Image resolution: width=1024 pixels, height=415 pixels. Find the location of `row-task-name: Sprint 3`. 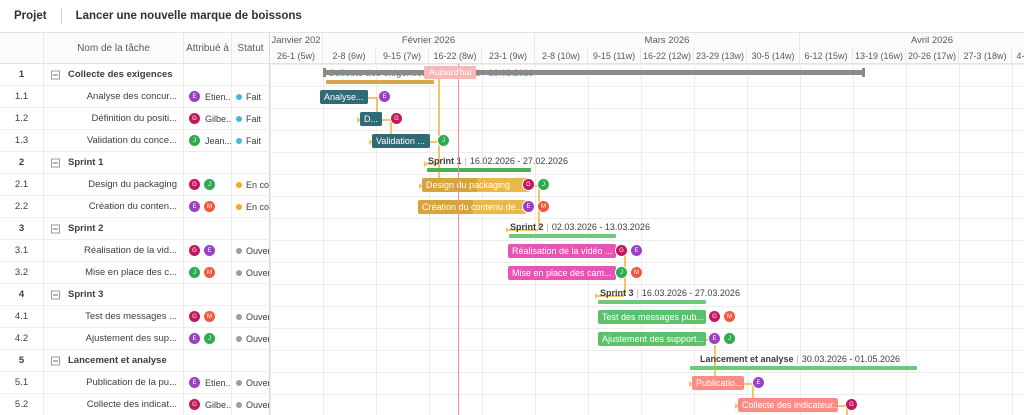

row-task-name: Sprint 3 is located at coordinates (114, 294).